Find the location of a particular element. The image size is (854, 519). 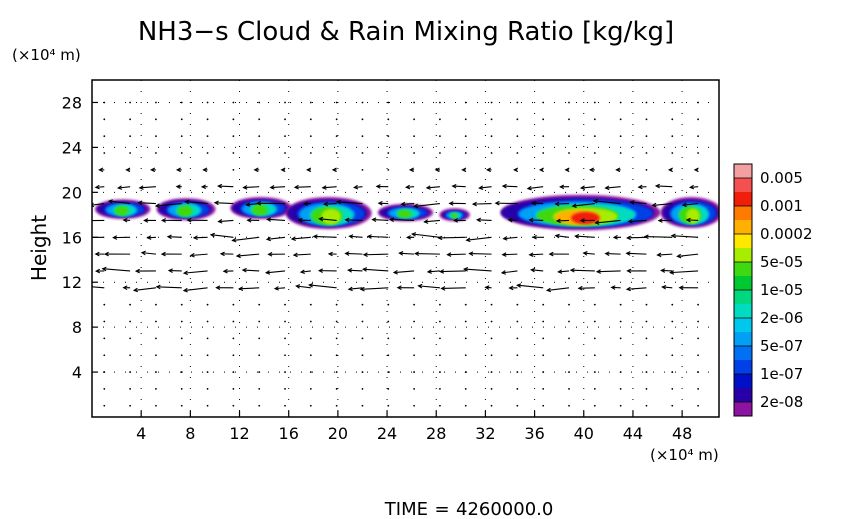

colorbar-swatch is located at coordinates (743, 171).